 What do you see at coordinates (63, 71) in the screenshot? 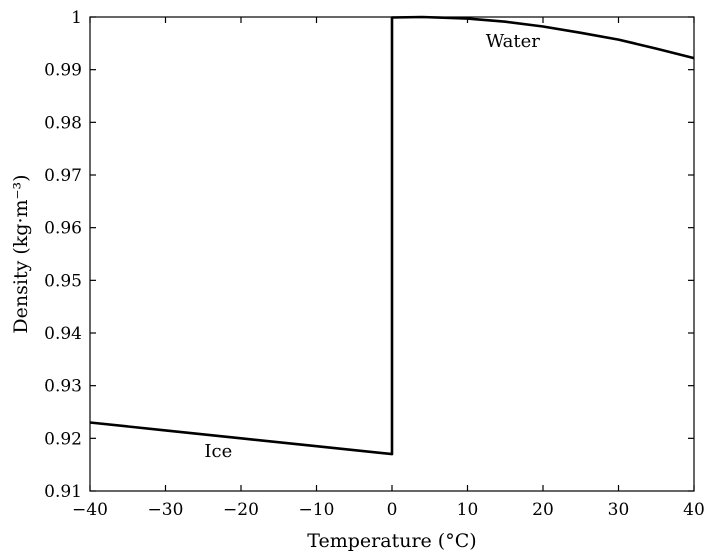
I see `y-tick-label: 0.99` at bounding box center [63, 71].